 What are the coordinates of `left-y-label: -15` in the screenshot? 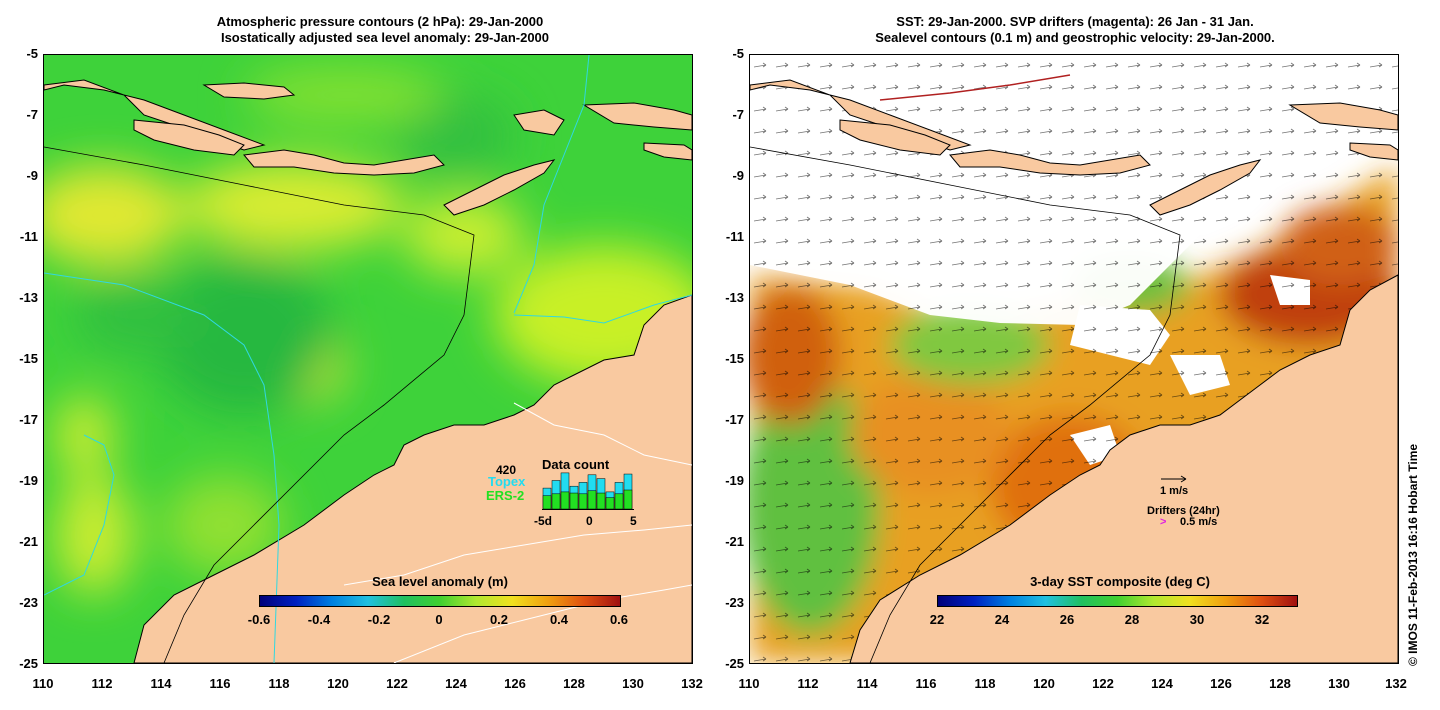 It's located at (28, 358).